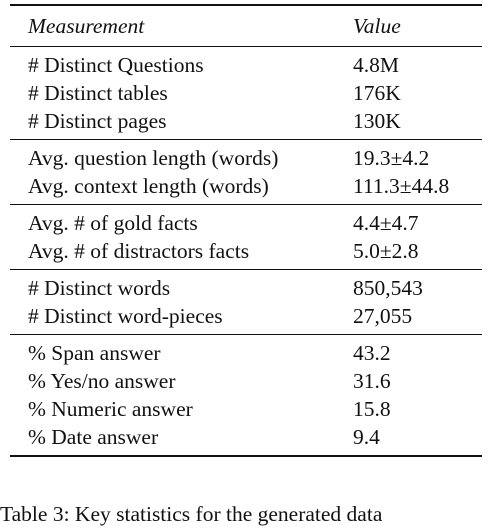 This screenshot has width=490, height=528. What do you see at coordinates (86, 26) in the screenshot?
I see `header-measurement: Measurement` at bounding box center [86, 26].